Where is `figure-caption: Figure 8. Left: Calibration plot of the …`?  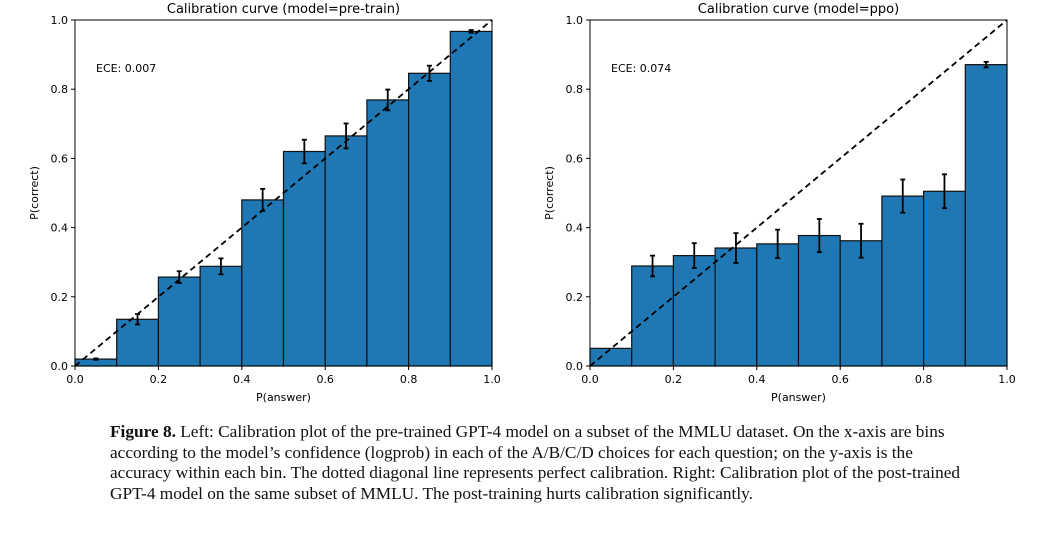
figure-caption: Figure 8. Left: Calibration plot of the … is located at coordinates (540, 463).